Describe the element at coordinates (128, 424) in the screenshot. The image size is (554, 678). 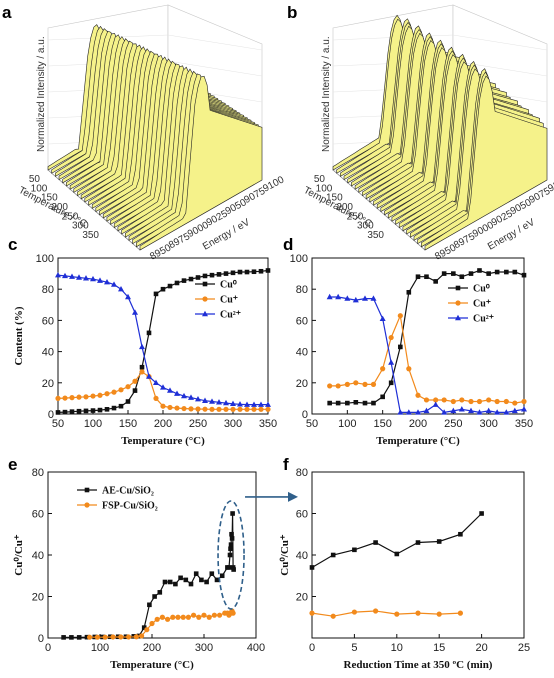
I see `x-tick-label: 150` at that location.